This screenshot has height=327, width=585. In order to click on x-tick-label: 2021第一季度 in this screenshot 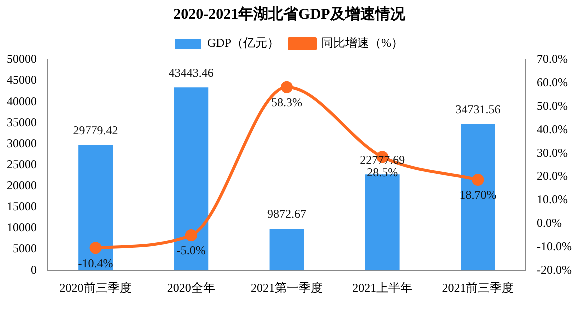, I will do `click(287, 287)`.